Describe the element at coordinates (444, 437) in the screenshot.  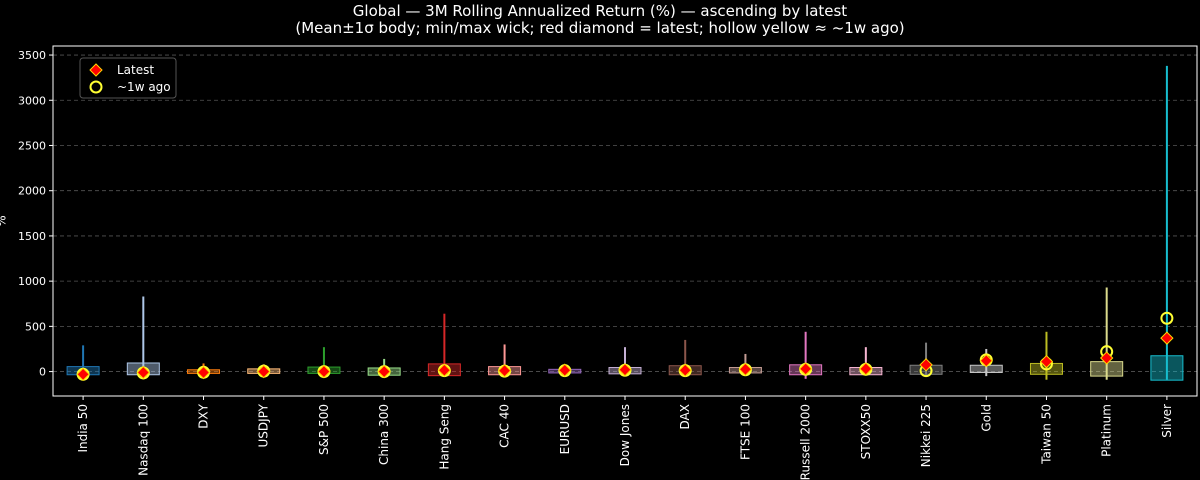
I see `x-tick-label: Hang Seng` at that location.